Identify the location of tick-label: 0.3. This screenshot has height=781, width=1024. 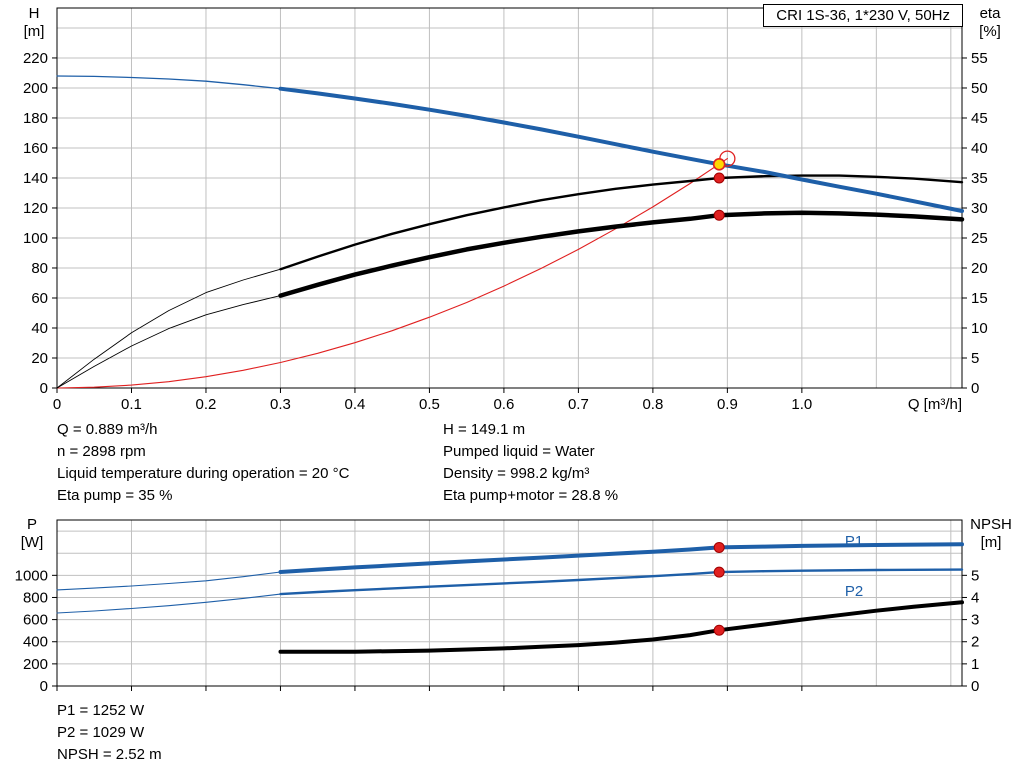
(280, 404).